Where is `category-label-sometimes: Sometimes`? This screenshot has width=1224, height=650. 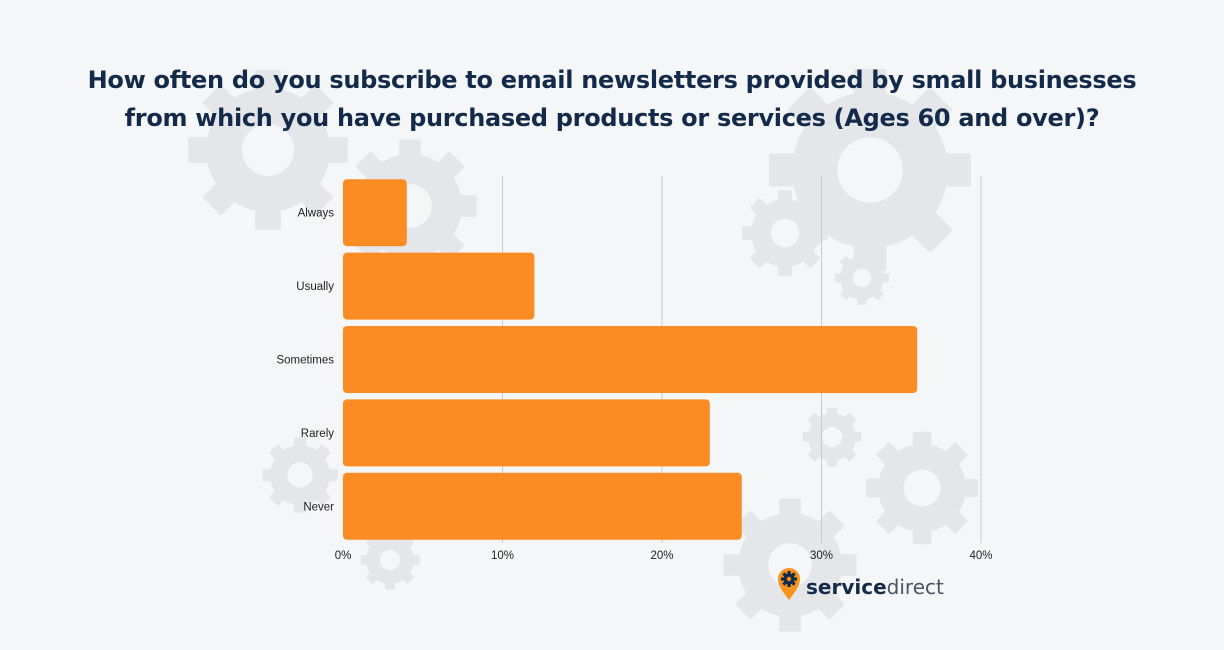
category-label-sometimes: Sometimes is located at coordinates (305, 361).